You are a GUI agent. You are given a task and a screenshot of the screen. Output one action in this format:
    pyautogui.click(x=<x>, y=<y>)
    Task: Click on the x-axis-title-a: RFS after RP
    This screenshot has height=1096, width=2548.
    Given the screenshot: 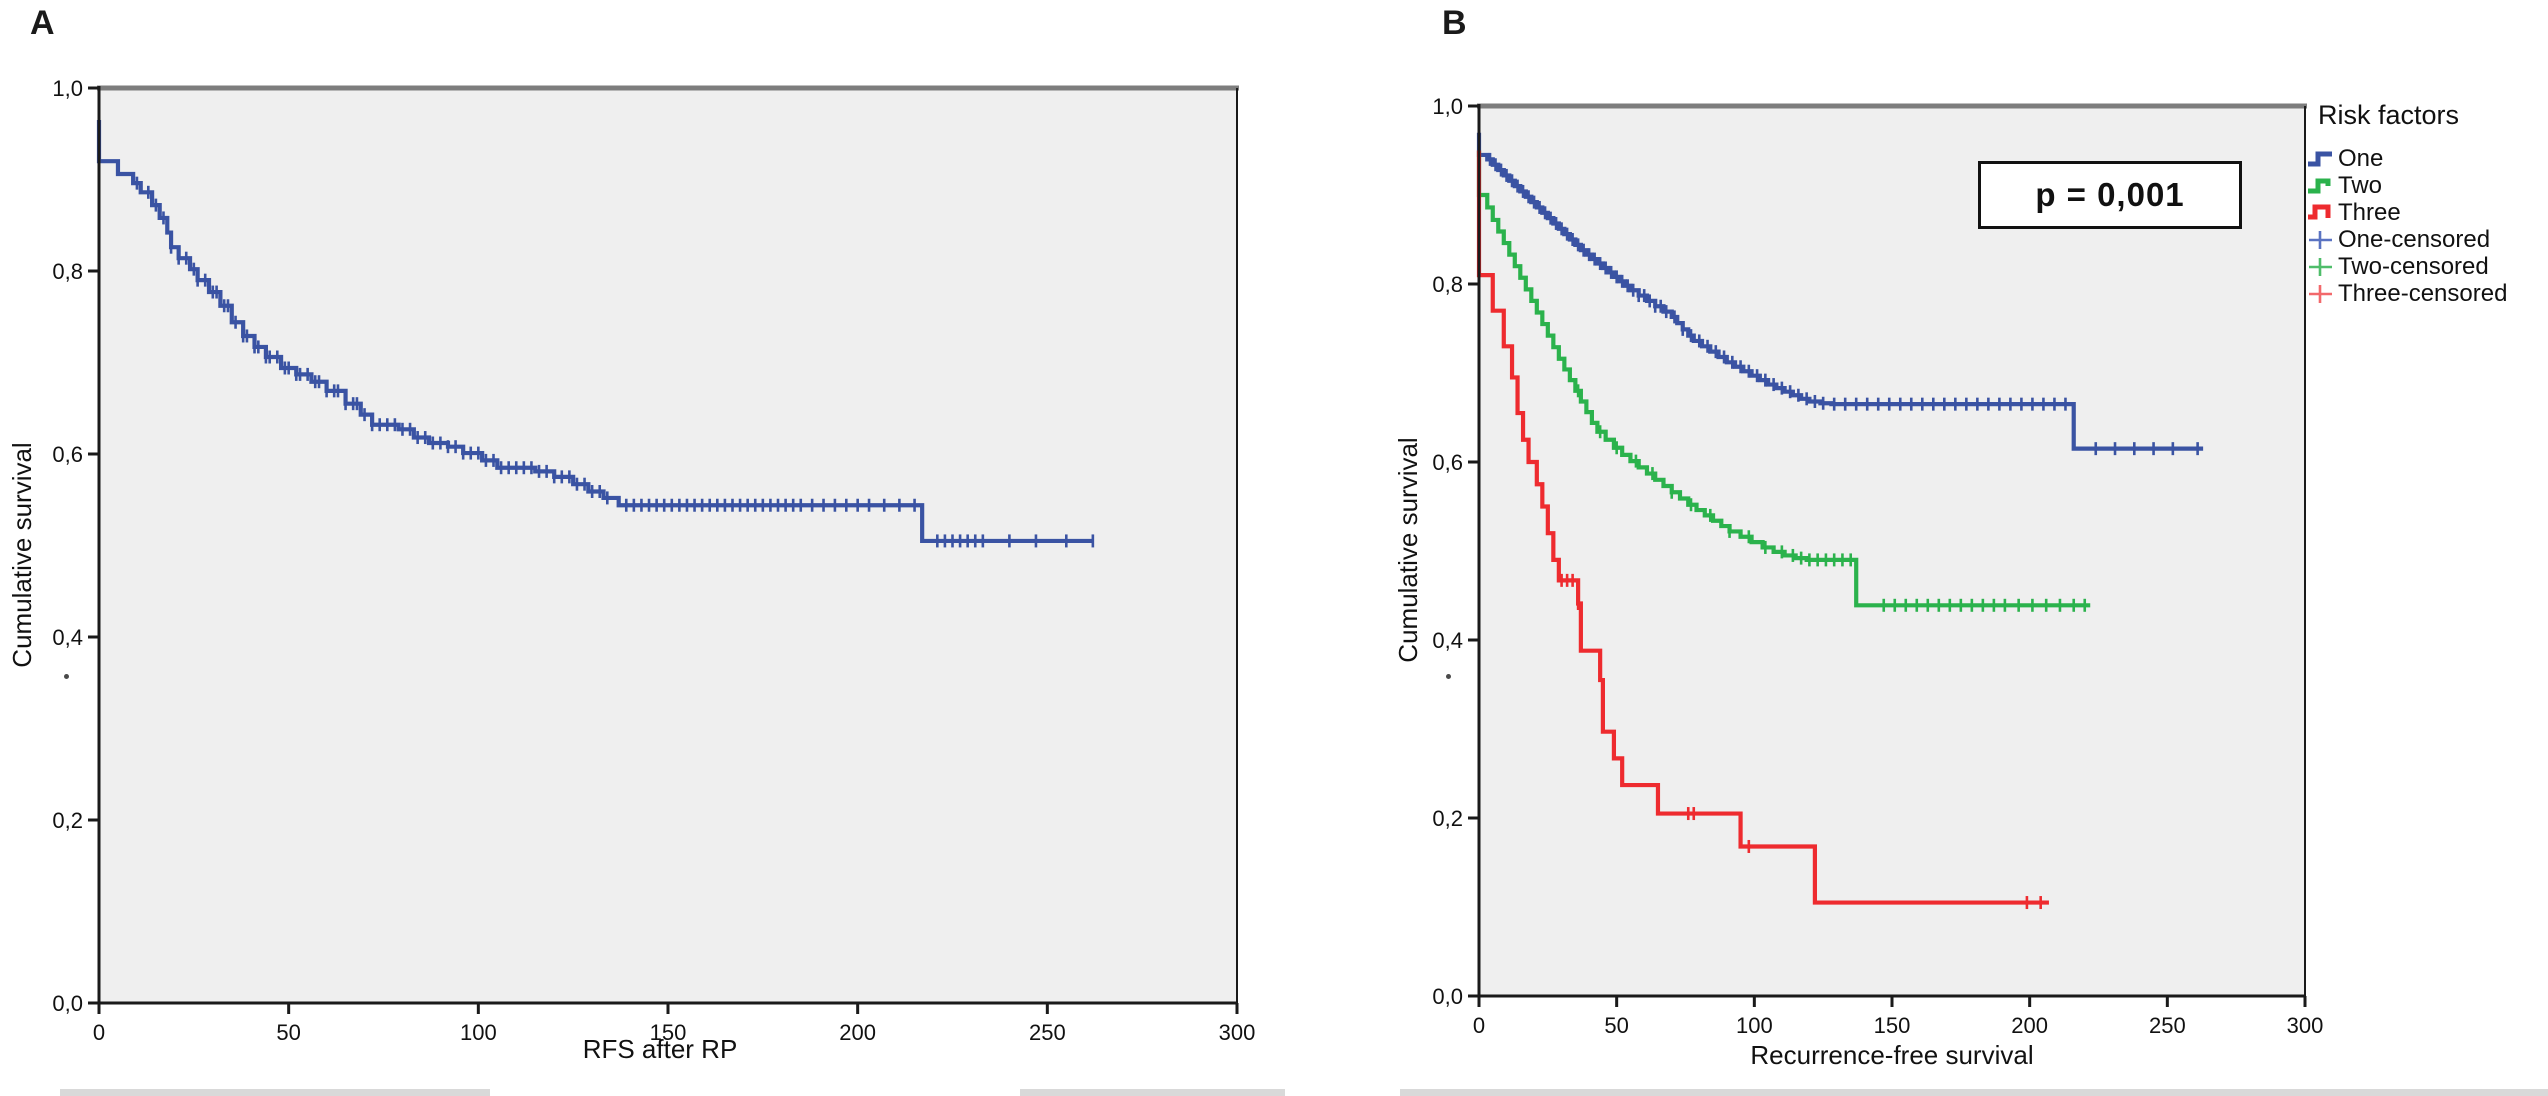 What is the action you would take?
    pyautogui.click(x=660, y=1049)
    